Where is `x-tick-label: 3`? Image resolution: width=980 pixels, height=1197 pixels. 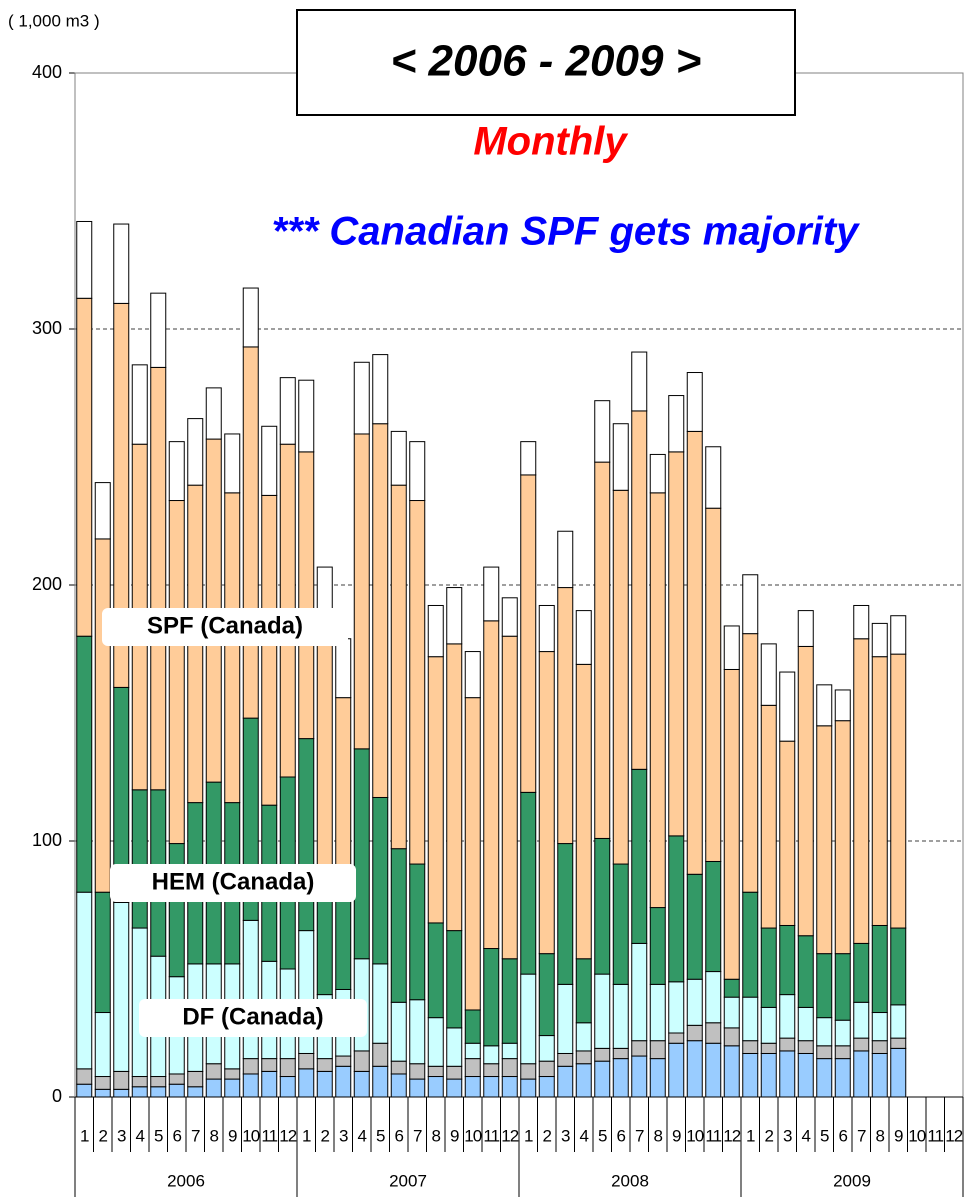 x-tick-label: 3 is located at coordinates (343, 1135).